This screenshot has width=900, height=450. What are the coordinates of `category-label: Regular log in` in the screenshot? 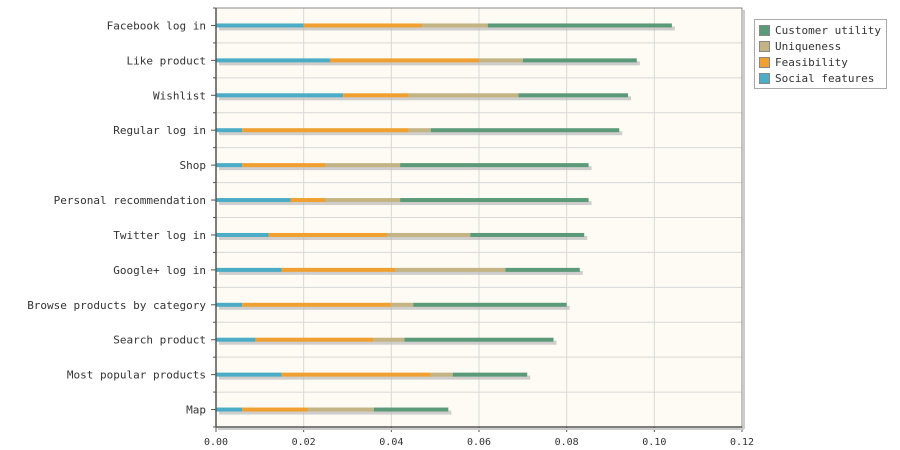 It's located at (159, 130).